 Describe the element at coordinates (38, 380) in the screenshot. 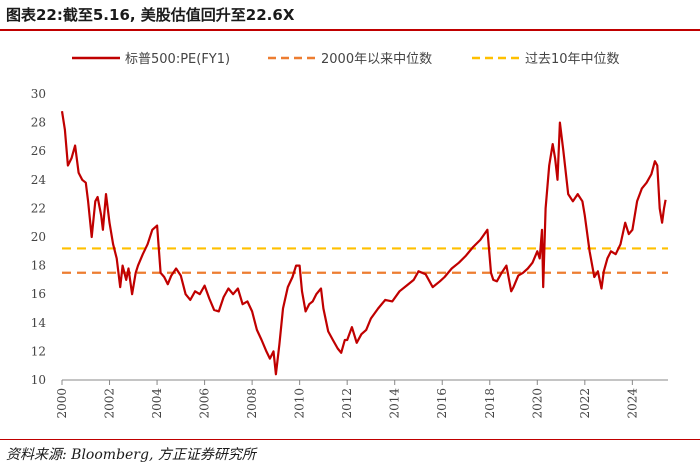

I see `y-tick-label-10: 10` at that location.